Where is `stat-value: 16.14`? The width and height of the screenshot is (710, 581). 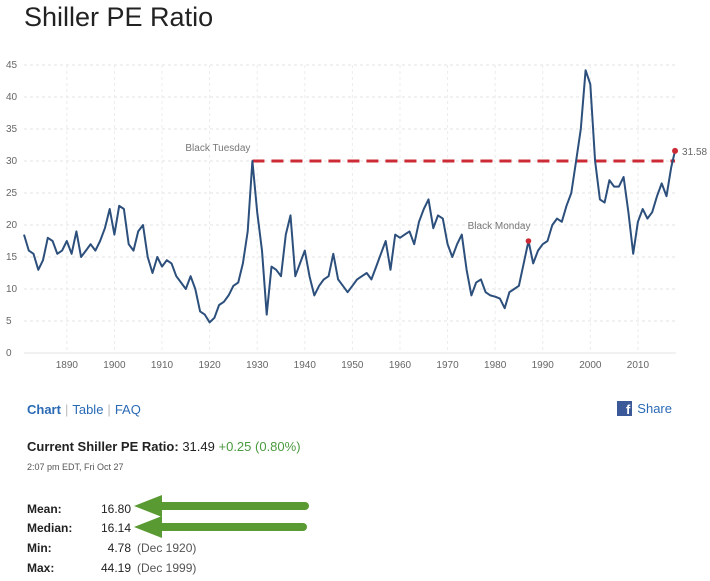 stat-value: 16.14 is located at coordinates (115, 528).